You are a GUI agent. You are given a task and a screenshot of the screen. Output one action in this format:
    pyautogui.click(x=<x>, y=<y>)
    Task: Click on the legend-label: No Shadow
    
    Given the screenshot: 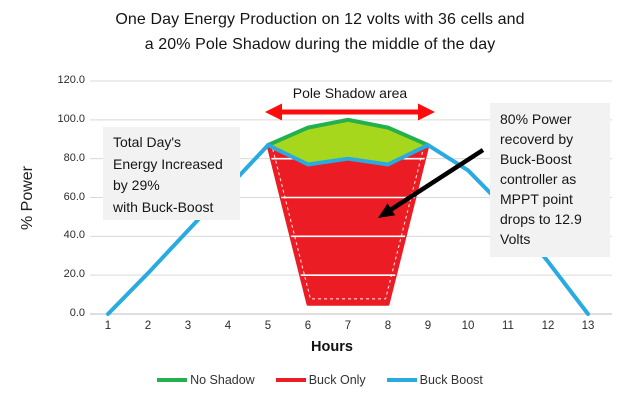 What is the action you would take?
    pyautogui.click(x=222, y=380)
    